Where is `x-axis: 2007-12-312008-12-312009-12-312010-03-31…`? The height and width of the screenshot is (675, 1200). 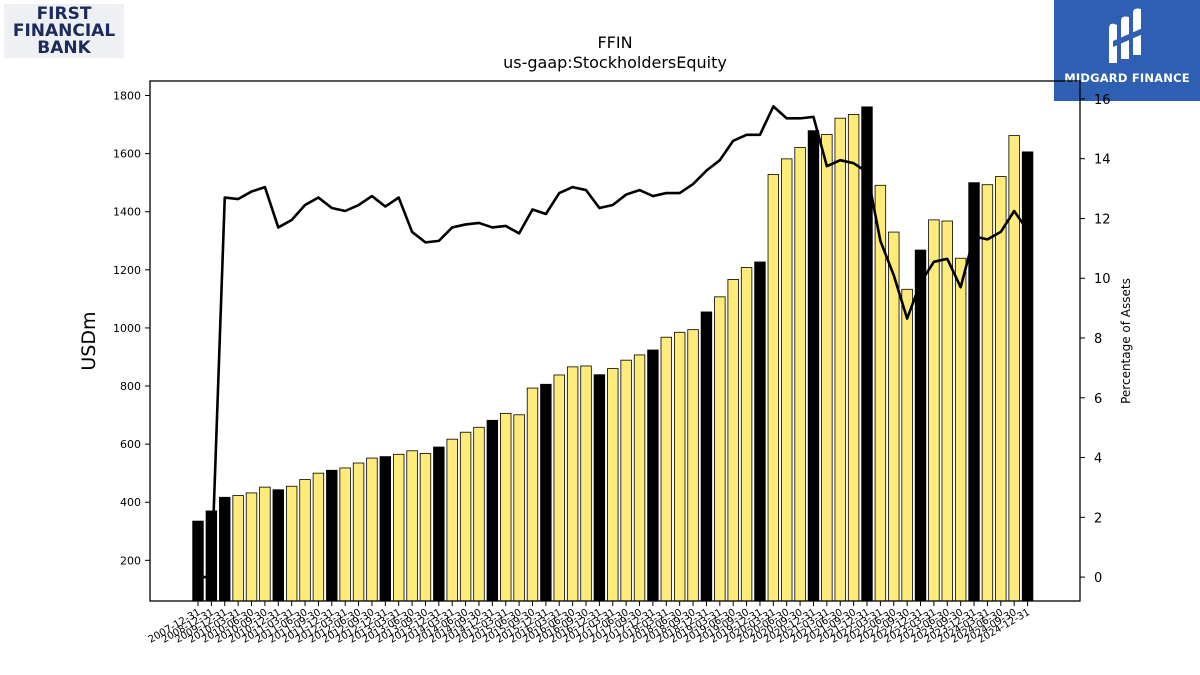 x-axis: 2007-12-312008-12-312009-12-312010-03-31… is located at coordinates (589, 623).